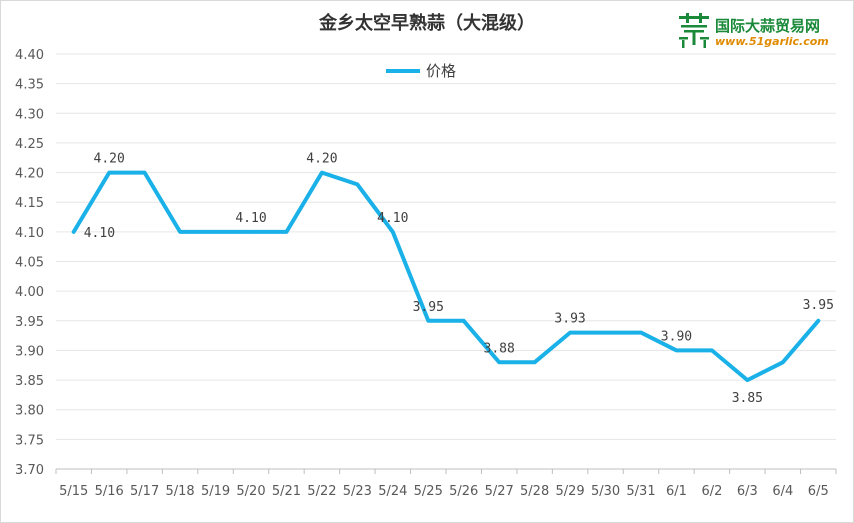 The height and width of the screenshot is (523, 854). Describe the element at coordinates (818, 491) in the screenshot. I see `x-tick-label: 6/5` at that location.